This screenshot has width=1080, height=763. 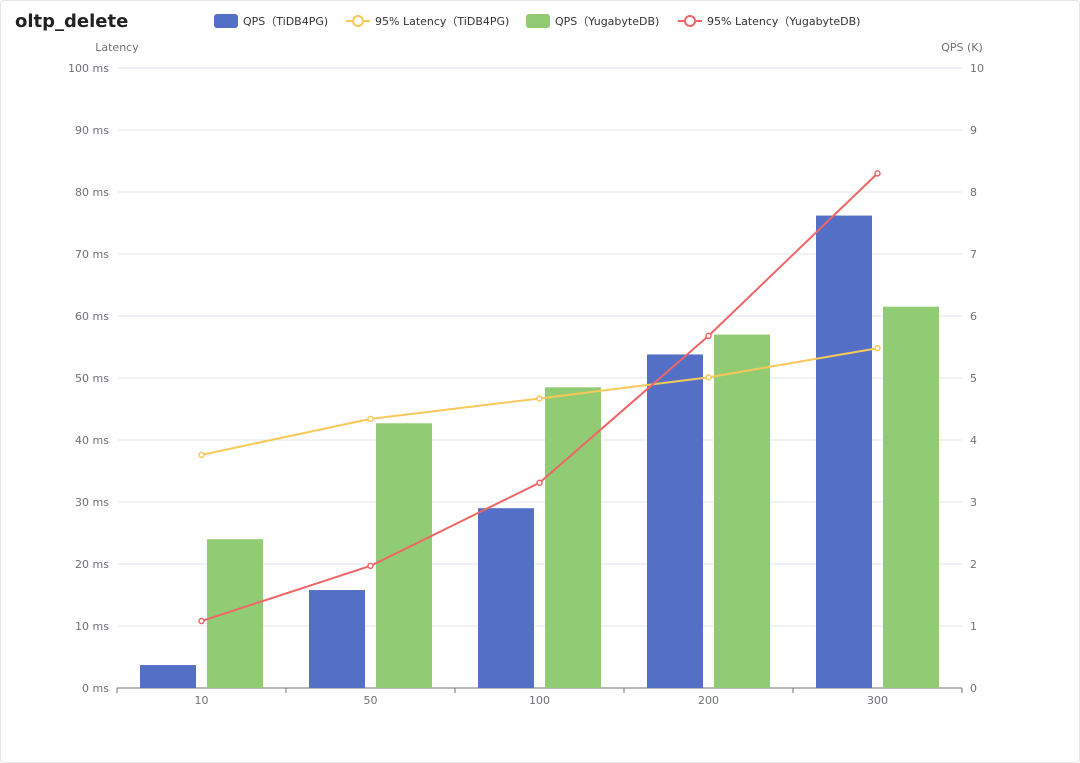 What do you see at coordinates (973, 254) in the screenshot?
I see `y-right-tick-label: 7` at bounding box center [973, 254].